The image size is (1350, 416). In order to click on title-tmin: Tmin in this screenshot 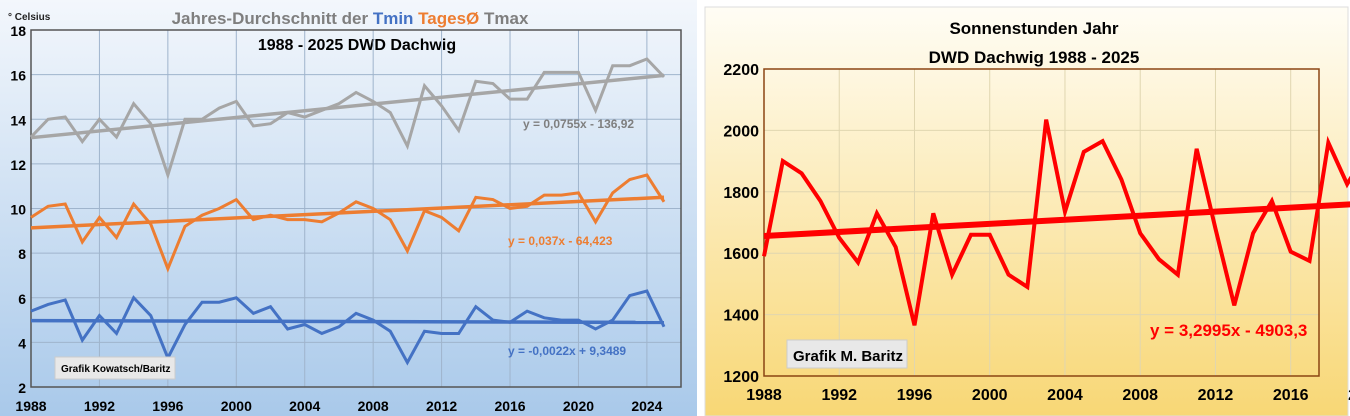, I will do `click(393, 18)`.